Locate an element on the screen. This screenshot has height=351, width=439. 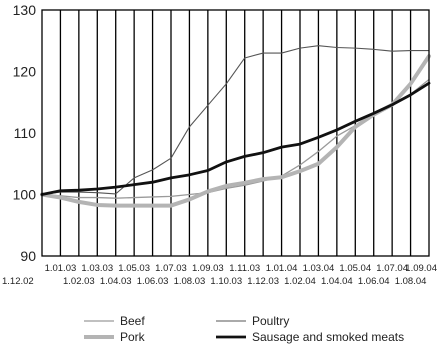
legend-item-pork: Pork is located at coordinates (115, 337).